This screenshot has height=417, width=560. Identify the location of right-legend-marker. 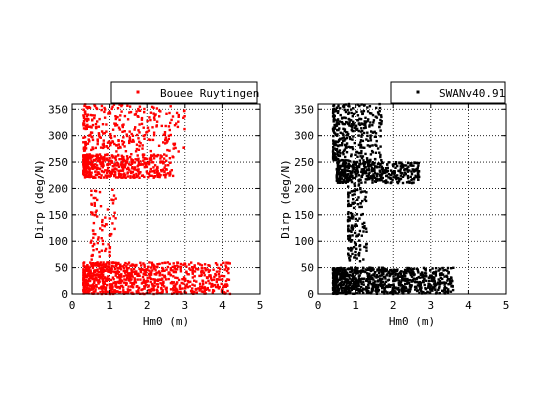
(418, 92).